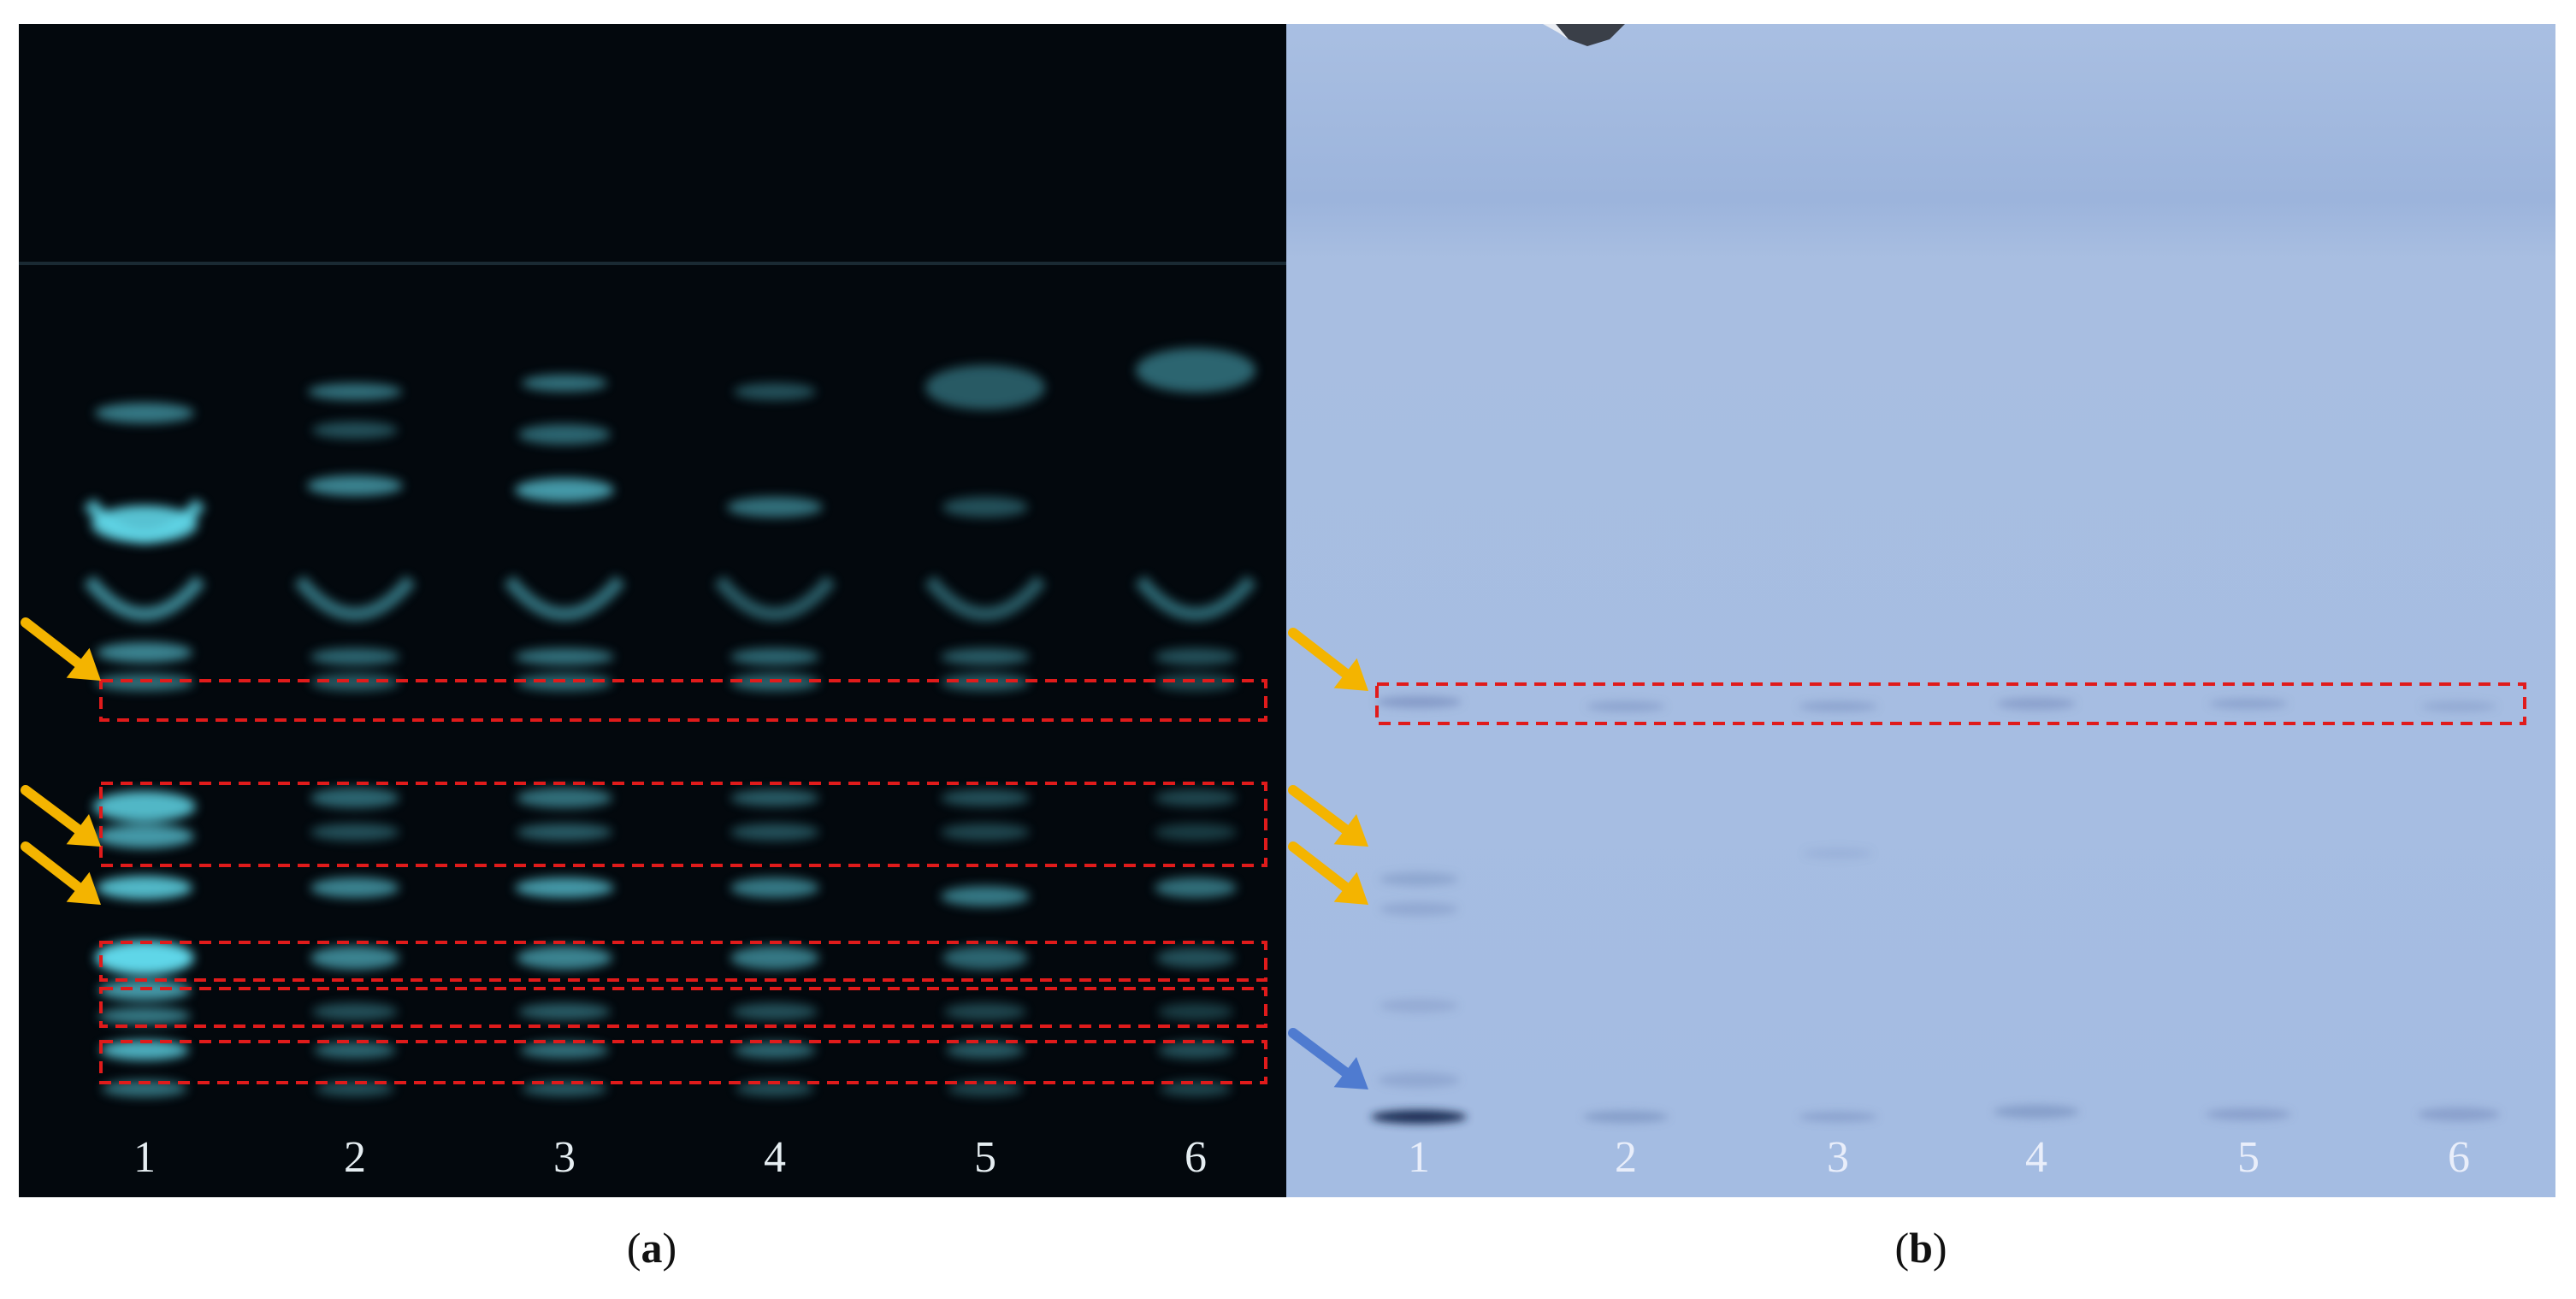 The height and width of the screenshot is (1299, 2576). I want to click on lane-label-a-4: 4, so click(775, 1157).